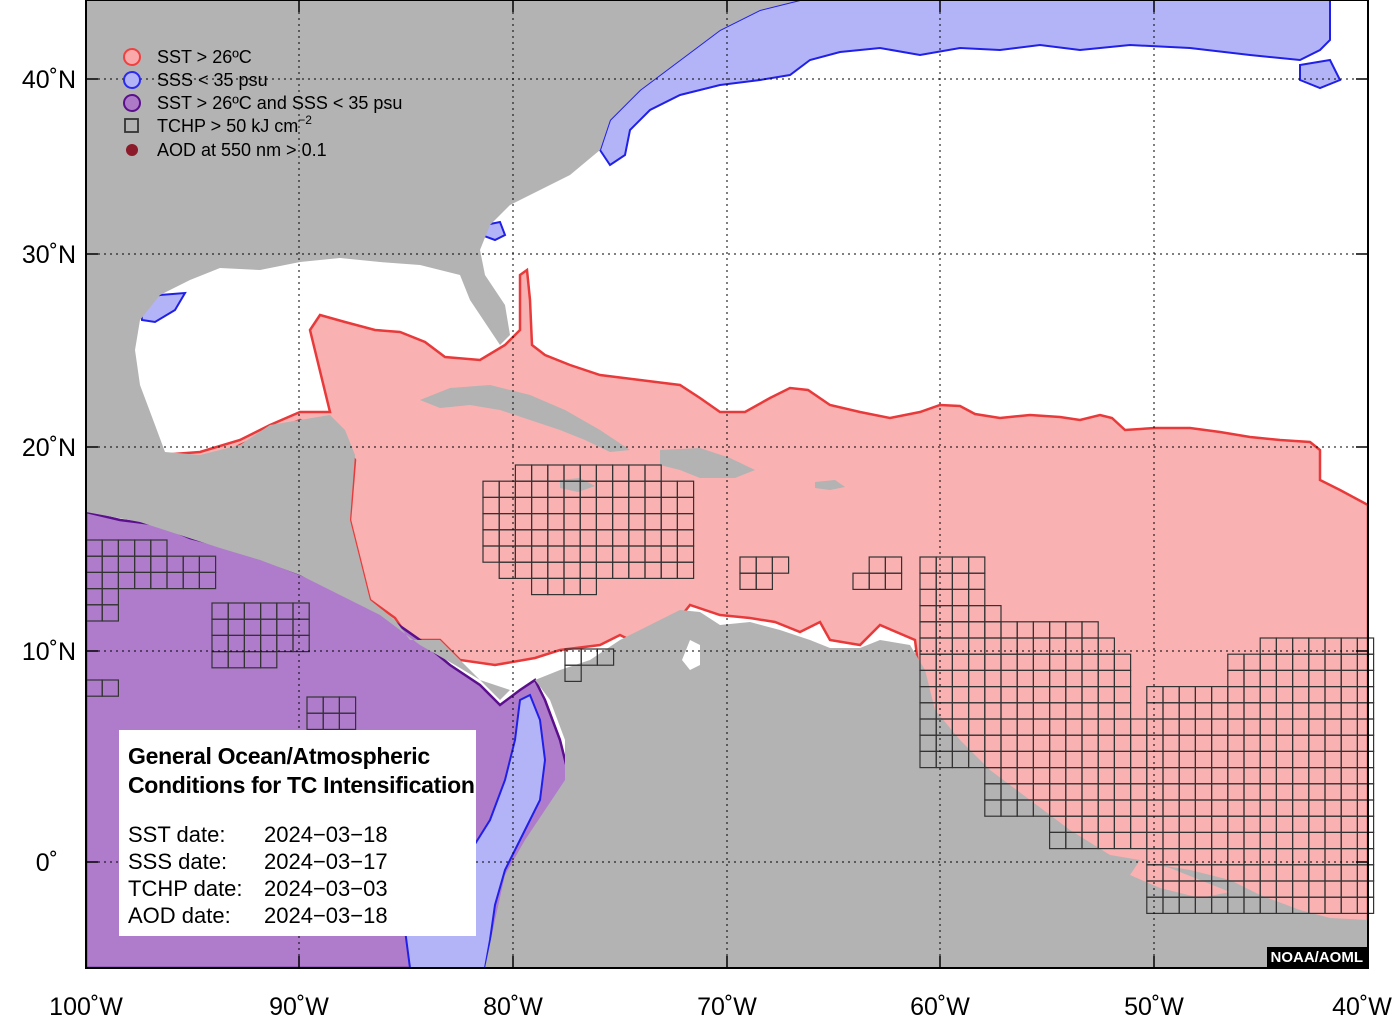  What do you see at coordinates (86, 1006) in the screenshot?
I see `lon-label-100w: 100˚W` at bounding box center [86, 1006].